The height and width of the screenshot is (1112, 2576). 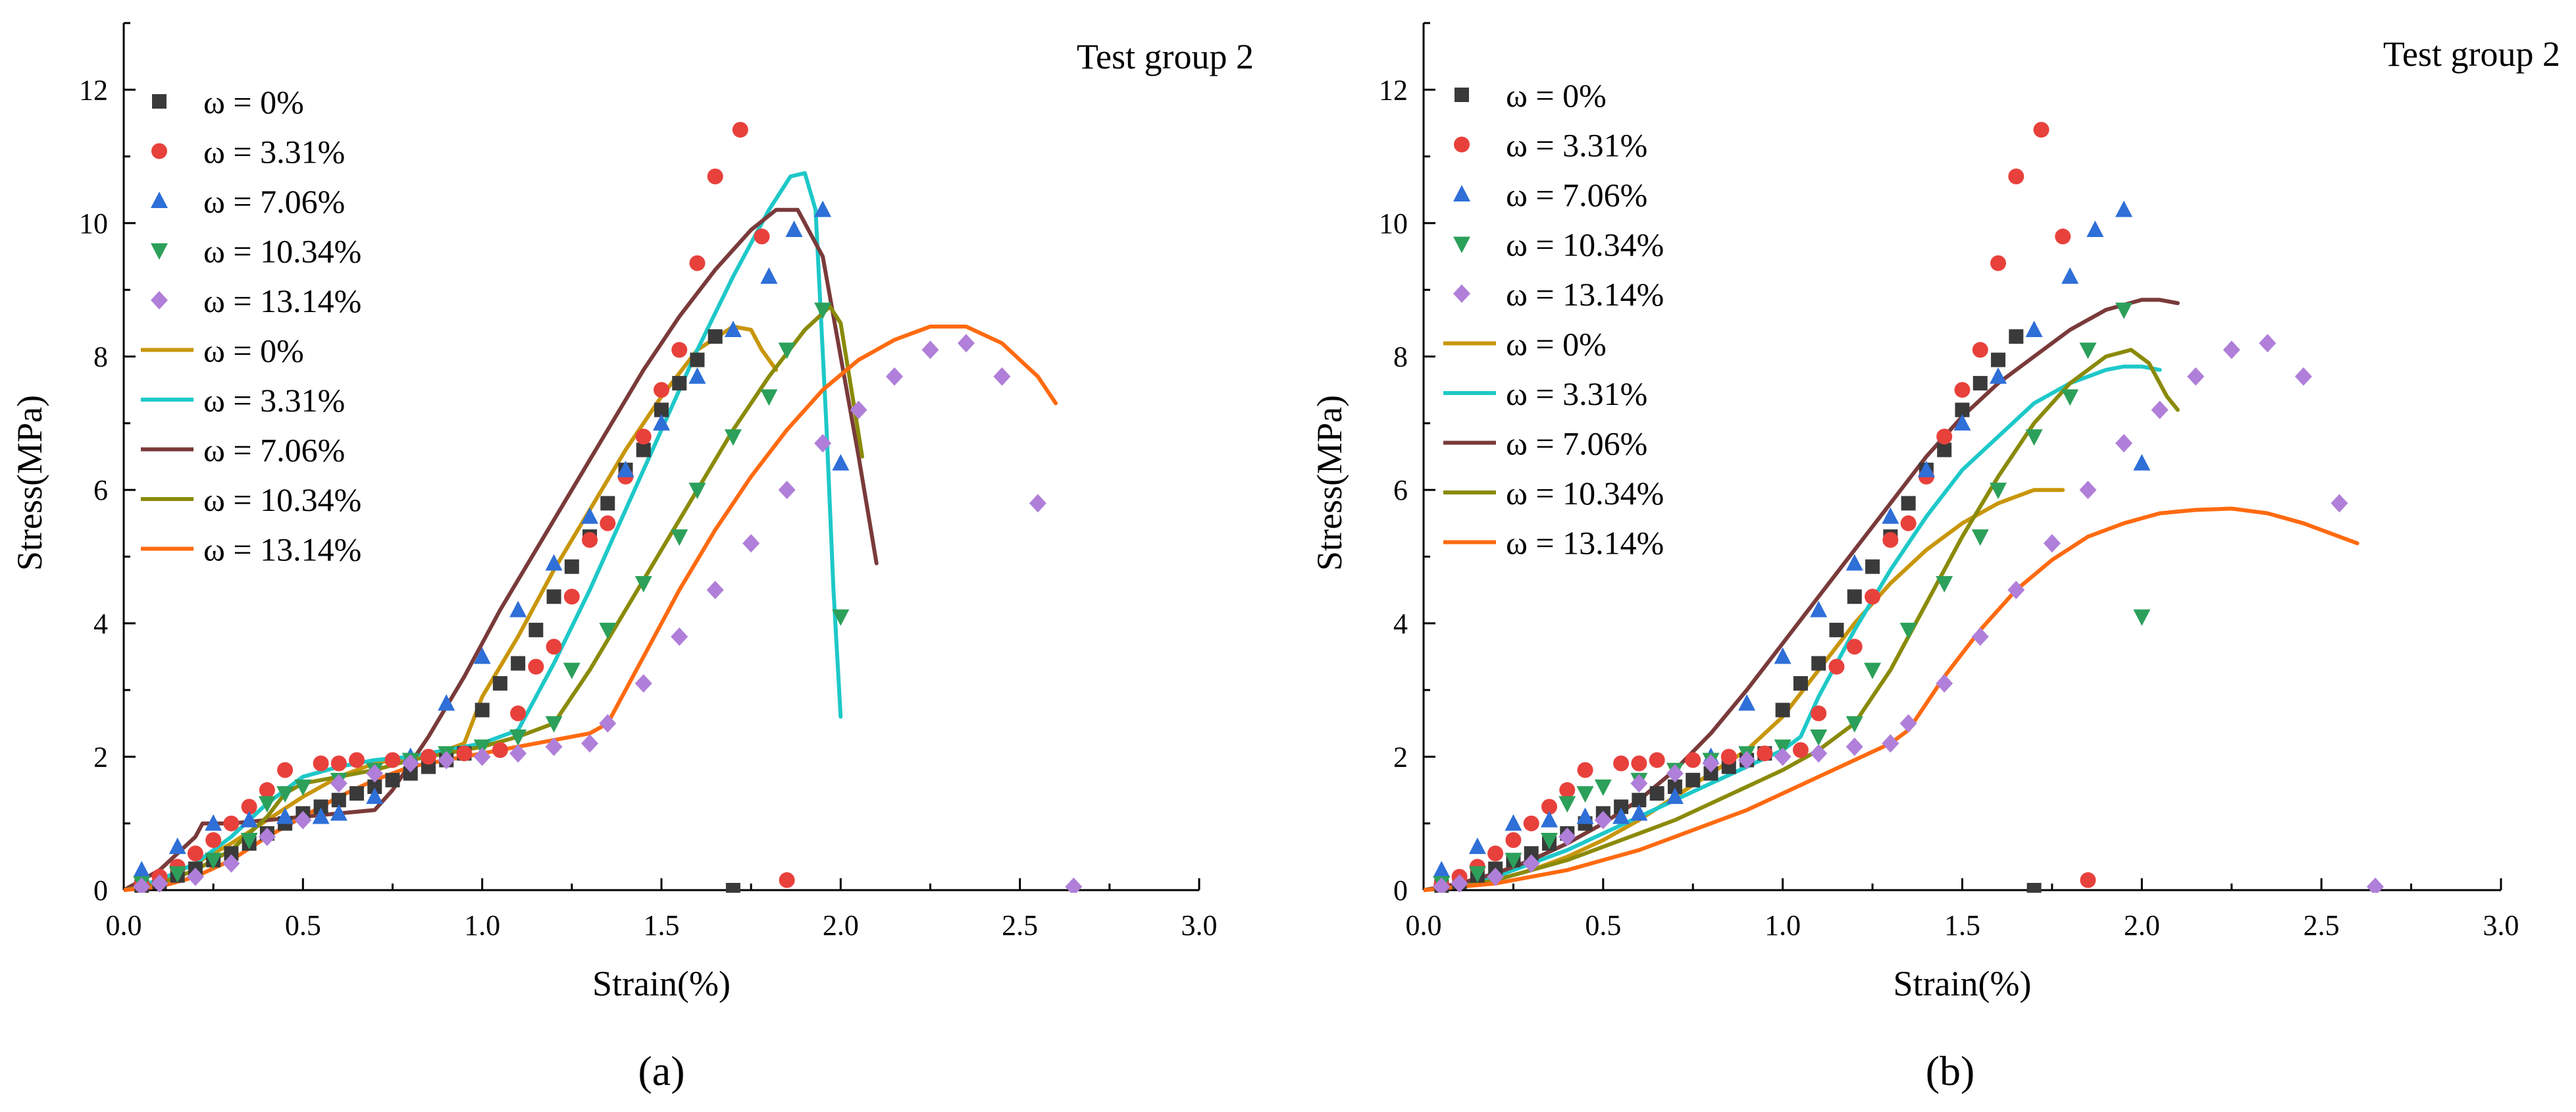 I want to click on panel-label: (a), so click(x=661, y=1070).